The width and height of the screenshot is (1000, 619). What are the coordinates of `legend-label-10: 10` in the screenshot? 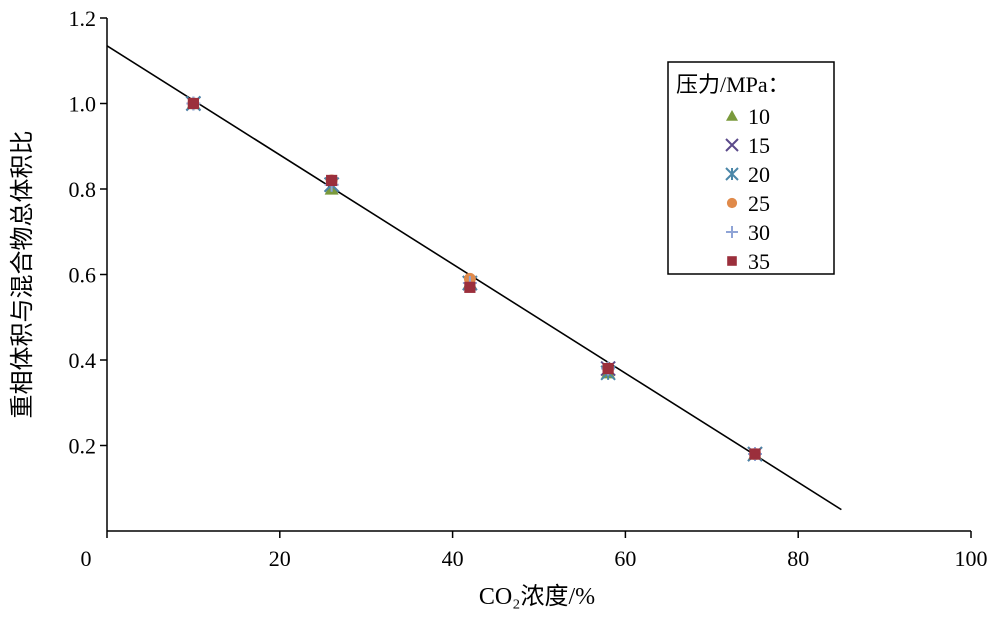 It's located at (759, 116).